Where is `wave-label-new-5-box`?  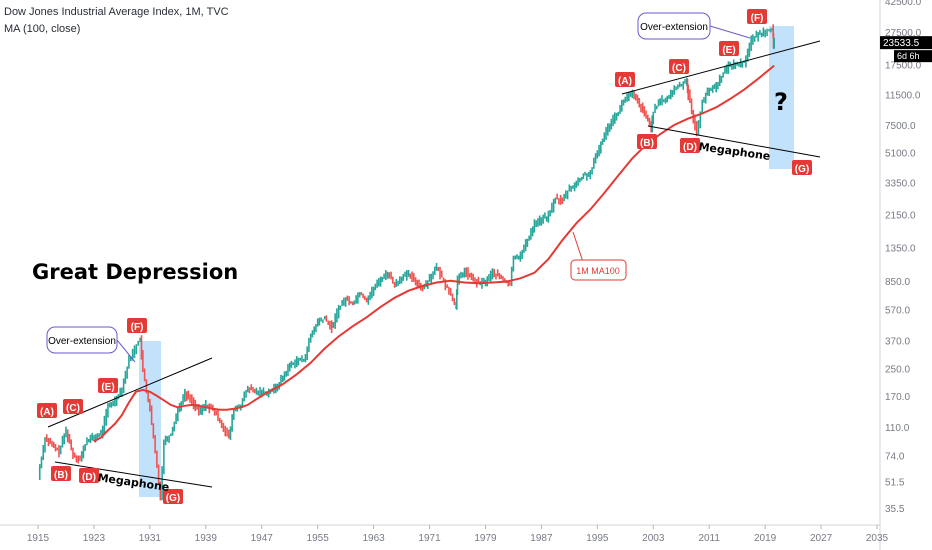
wave-label-new-5-box is located at coordinates (757, 16).